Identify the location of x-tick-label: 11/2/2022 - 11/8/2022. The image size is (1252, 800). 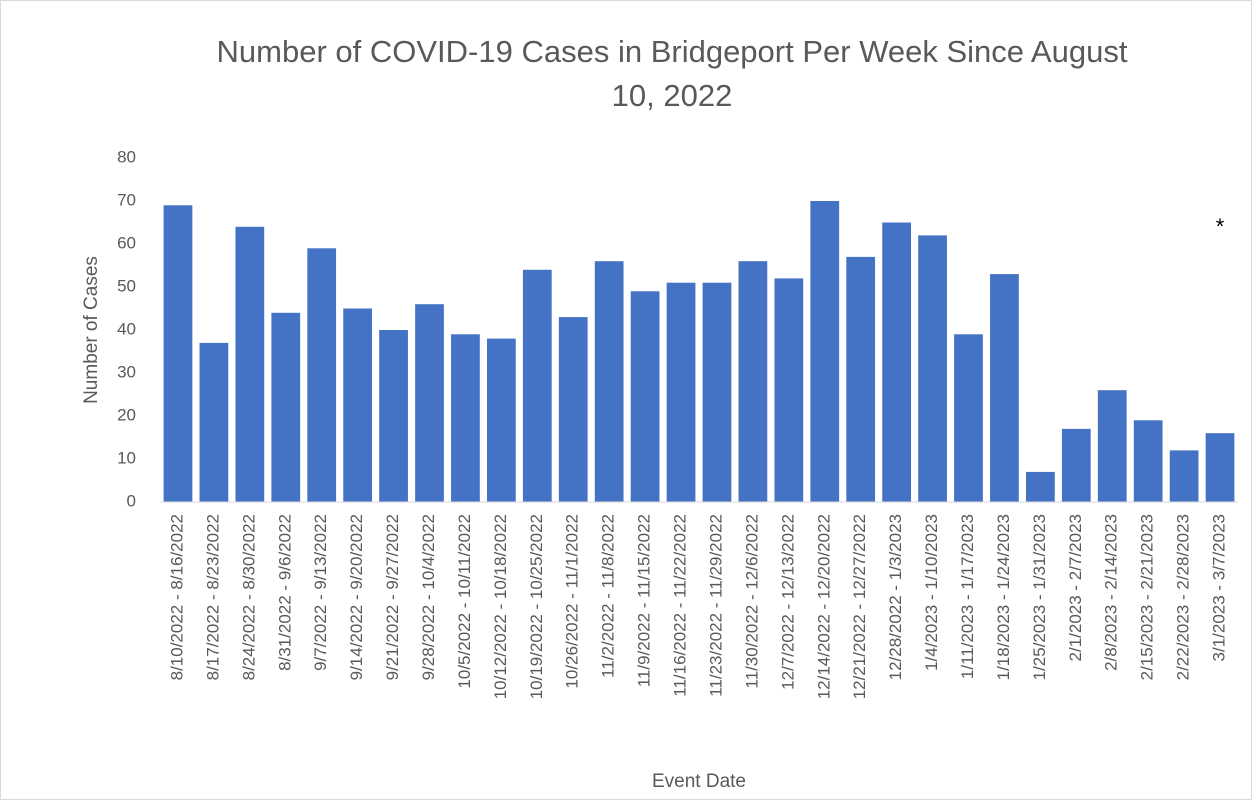
(608, 596).